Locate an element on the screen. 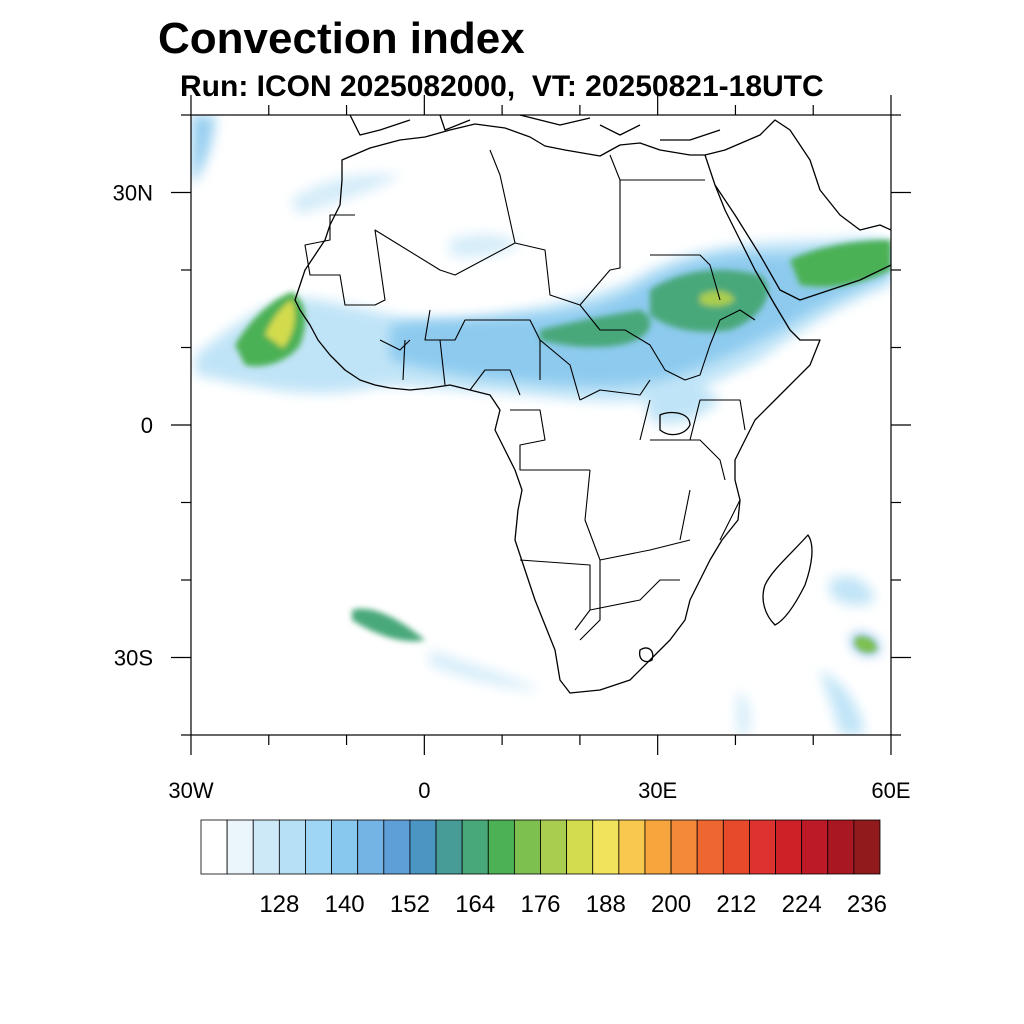  x-tick-label: 30W is located at coordinates (190, 790).